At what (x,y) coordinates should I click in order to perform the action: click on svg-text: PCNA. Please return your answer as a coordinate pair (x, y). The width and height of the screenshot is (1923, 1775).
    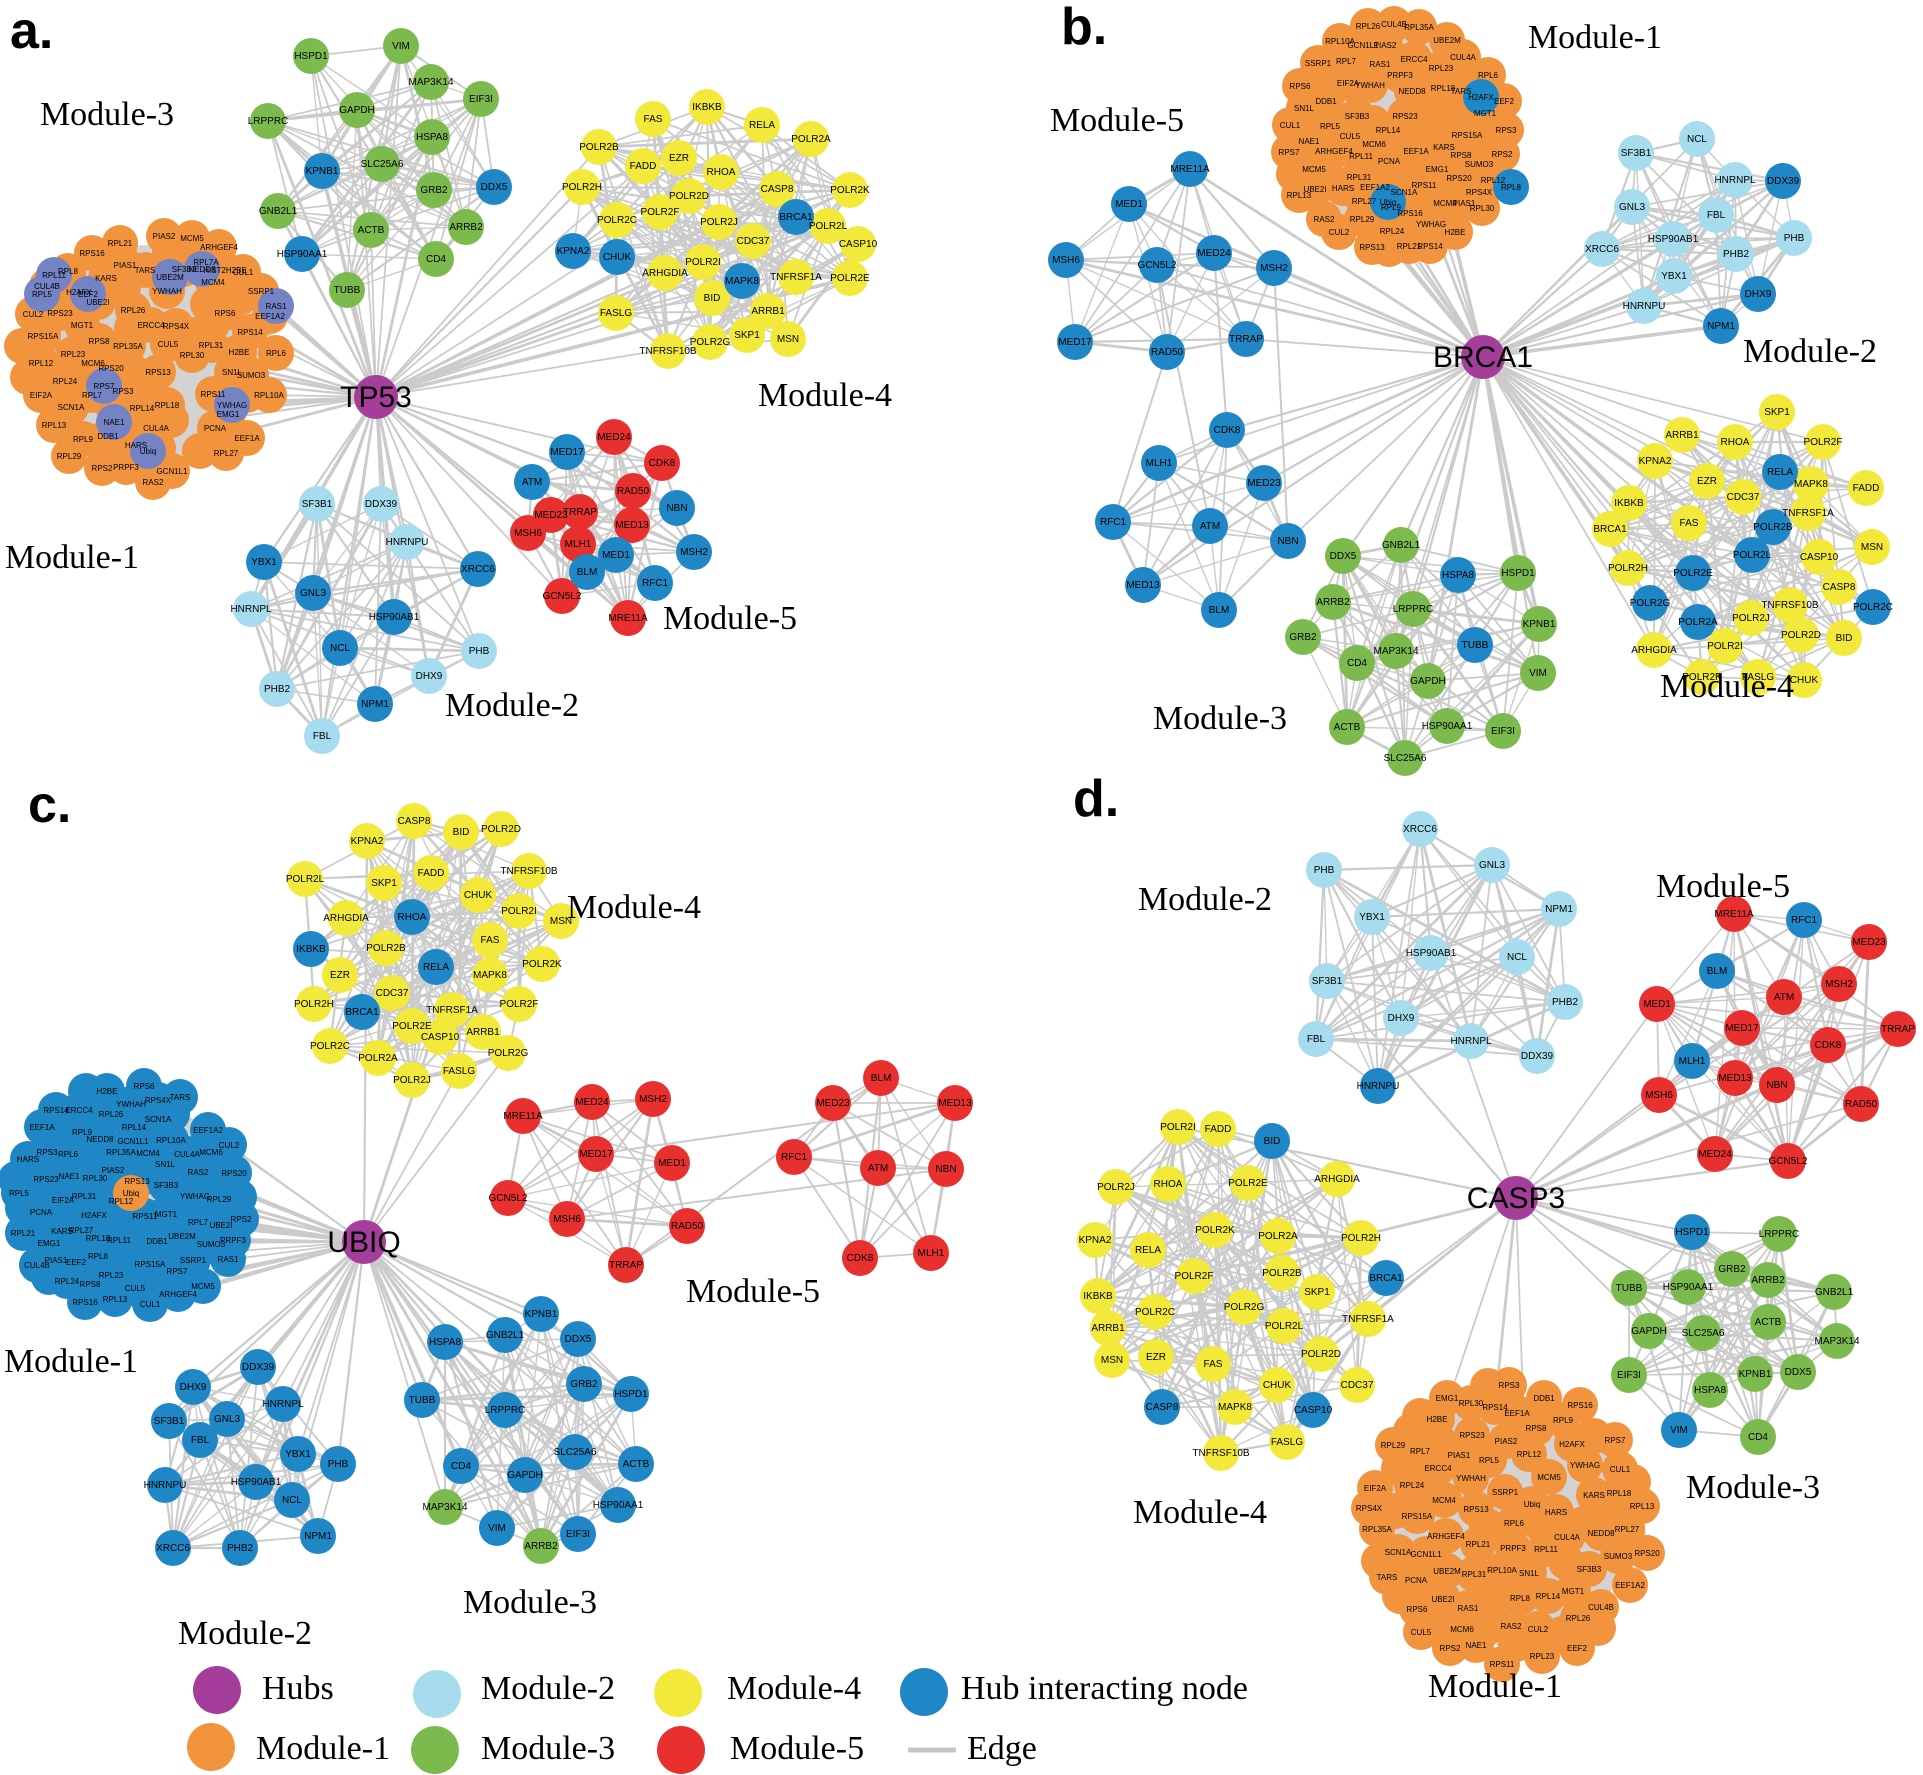
    Looking at the image, I should click on (1389, 161).